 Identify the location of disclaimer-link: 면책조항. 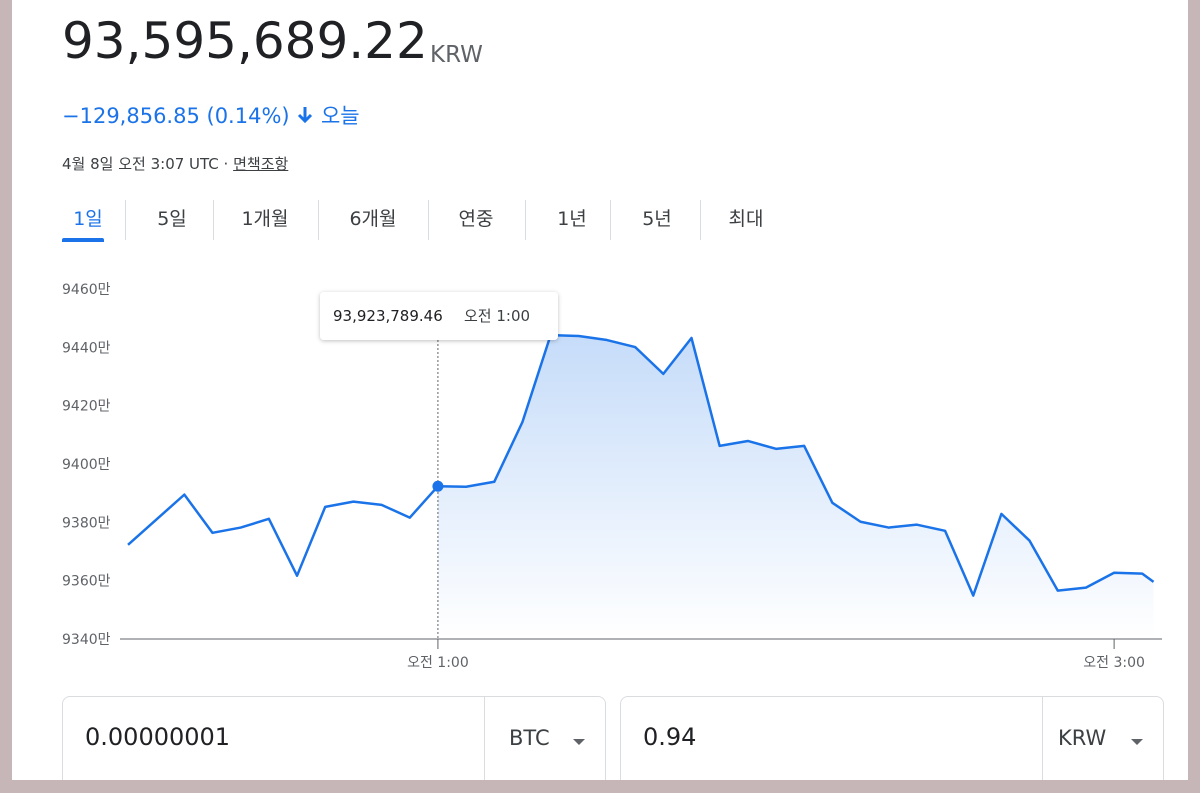
(261, 164).